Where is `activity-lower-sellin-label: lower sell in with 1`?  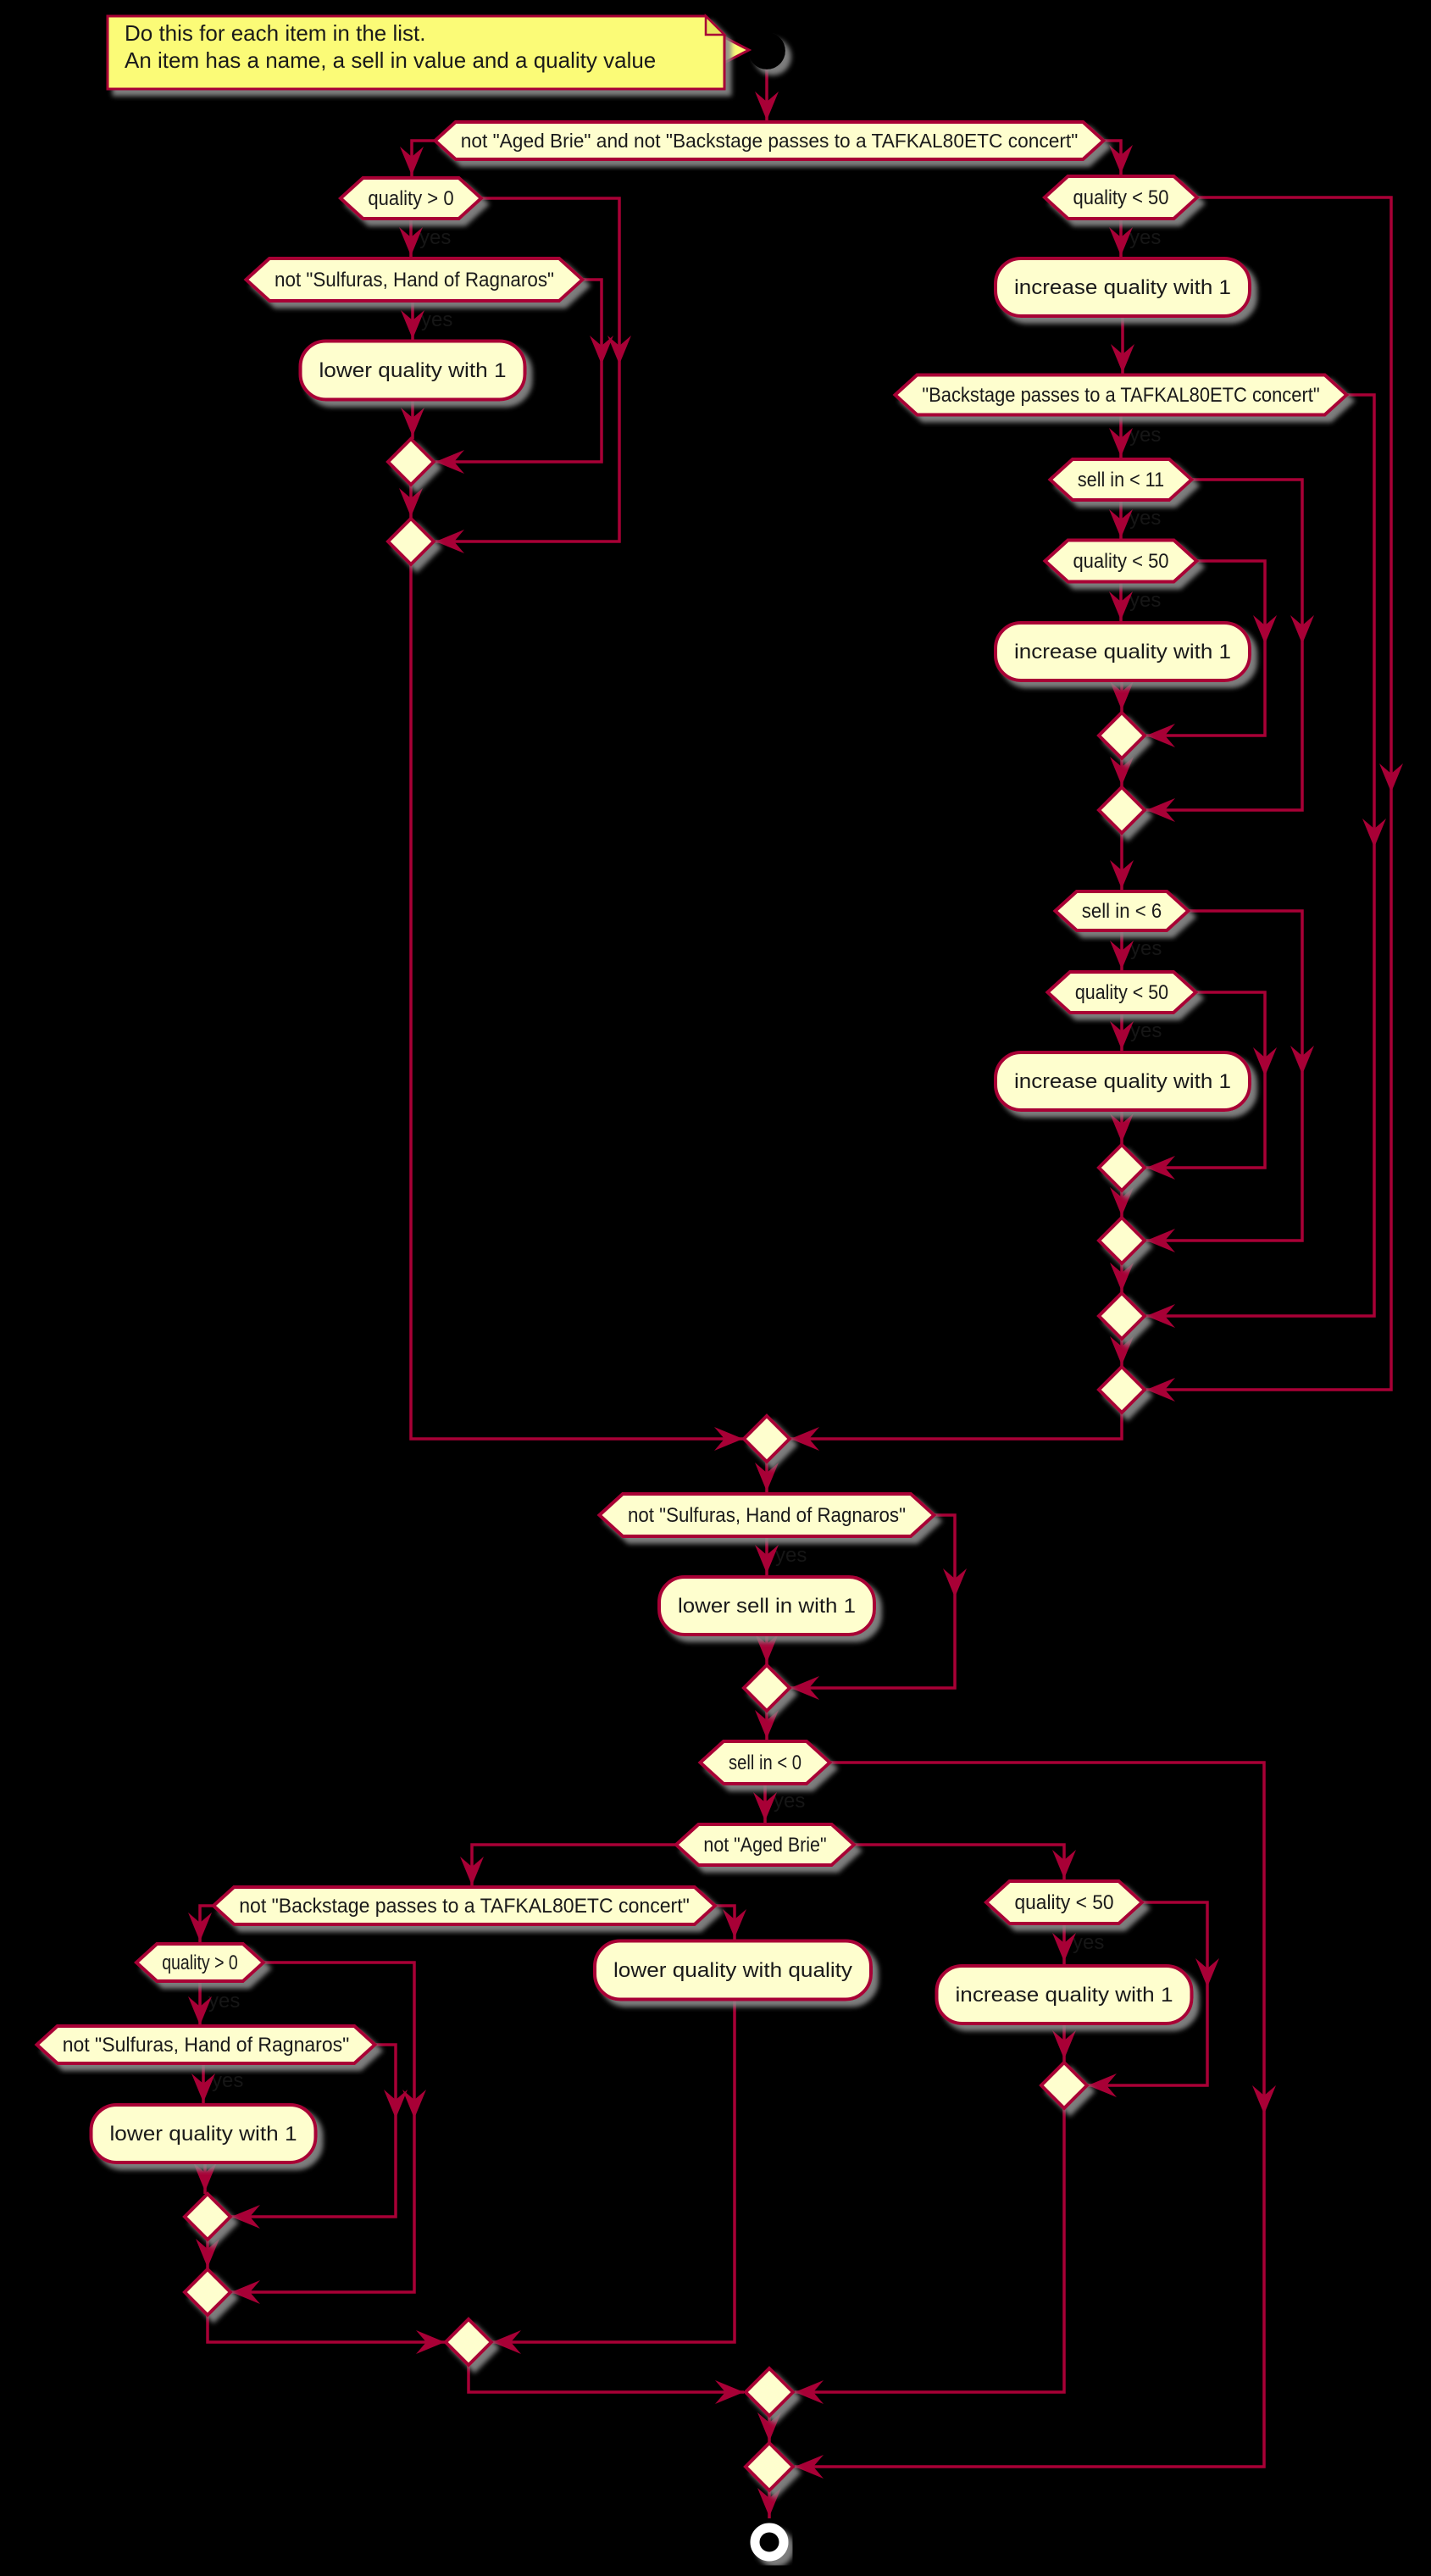 activity-lower-sellin-label: lower sell in with 1 is located at coordinates (767, 1606).